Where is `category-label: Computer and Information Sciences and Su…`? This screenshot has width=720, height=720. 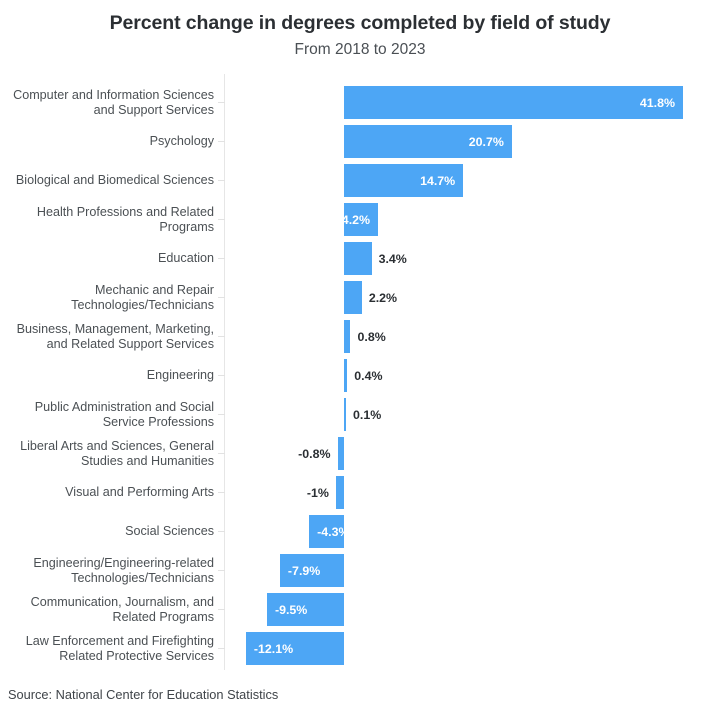 category-label: Computer and Information Sciences and Su… is located at coordinates (113, 102).